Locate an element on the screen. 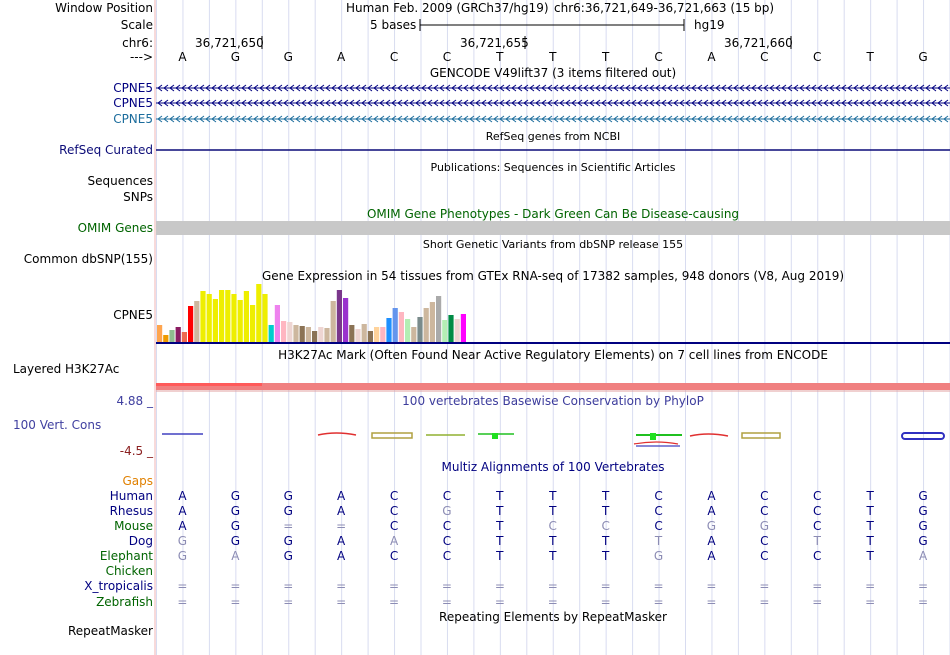 This screenshot has height=655, width=950. multiz-species-label: Dog is located at coordinates (140, 541).